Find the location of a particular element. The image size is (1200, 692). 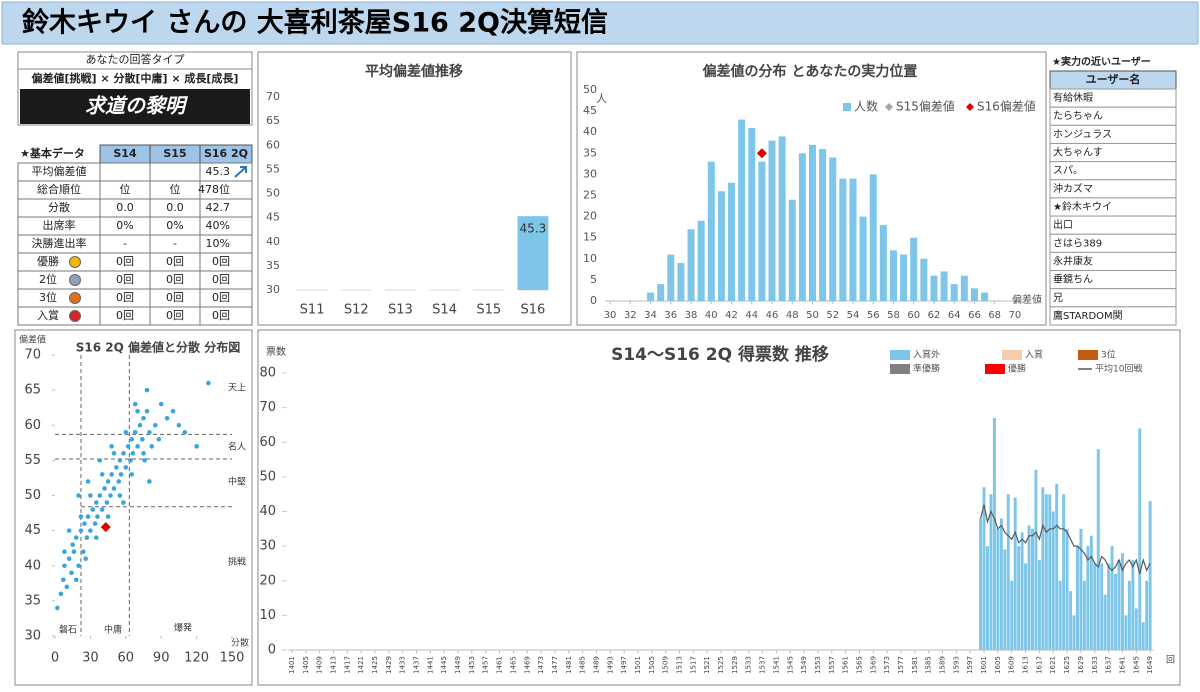

user-name: 沖カズマ is located at coordinates (1073, 188).